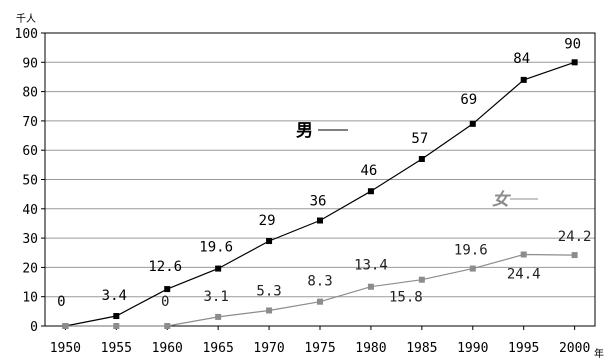 Image resolution: width=609 pixels, height=358 pixels. Describe the element at coordinates (30, 239) in the screenshot. I see `y-tick-label: 30` at that location.